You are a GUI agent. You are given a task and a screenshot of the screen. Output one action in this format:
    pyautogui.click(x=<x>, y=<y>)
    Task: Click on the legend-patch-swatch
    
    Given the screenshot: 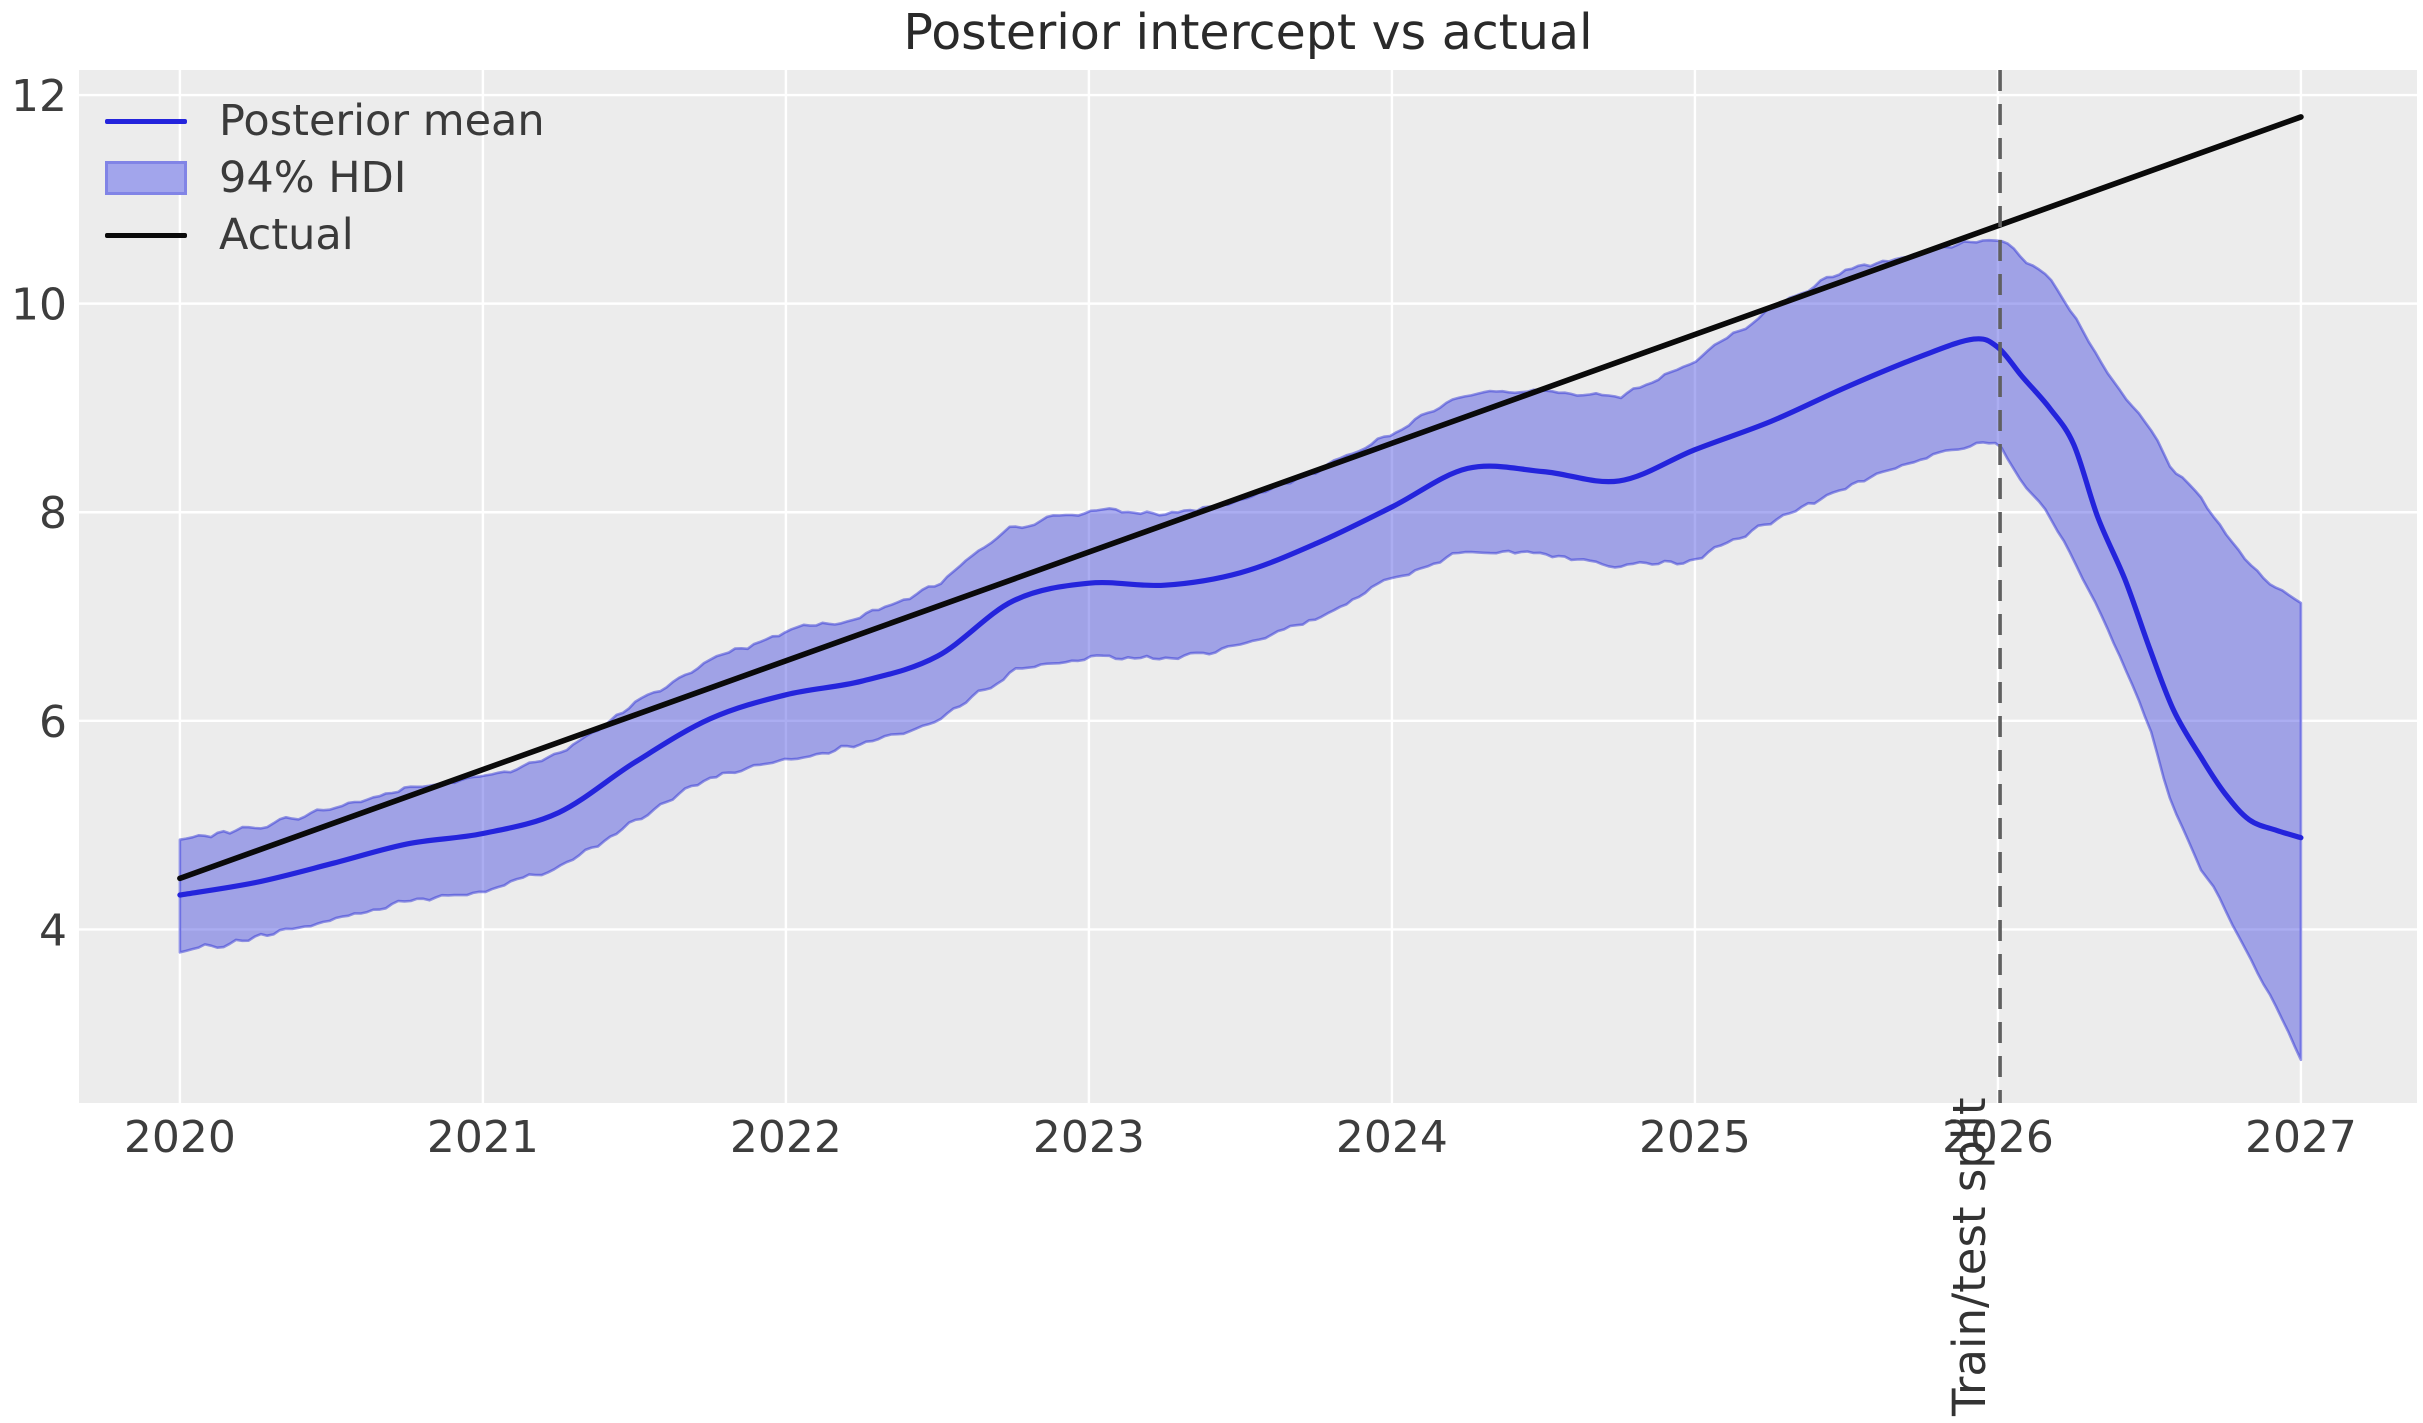 What is the action you would take?
    pyautogui.click(x=146, y=178)
    